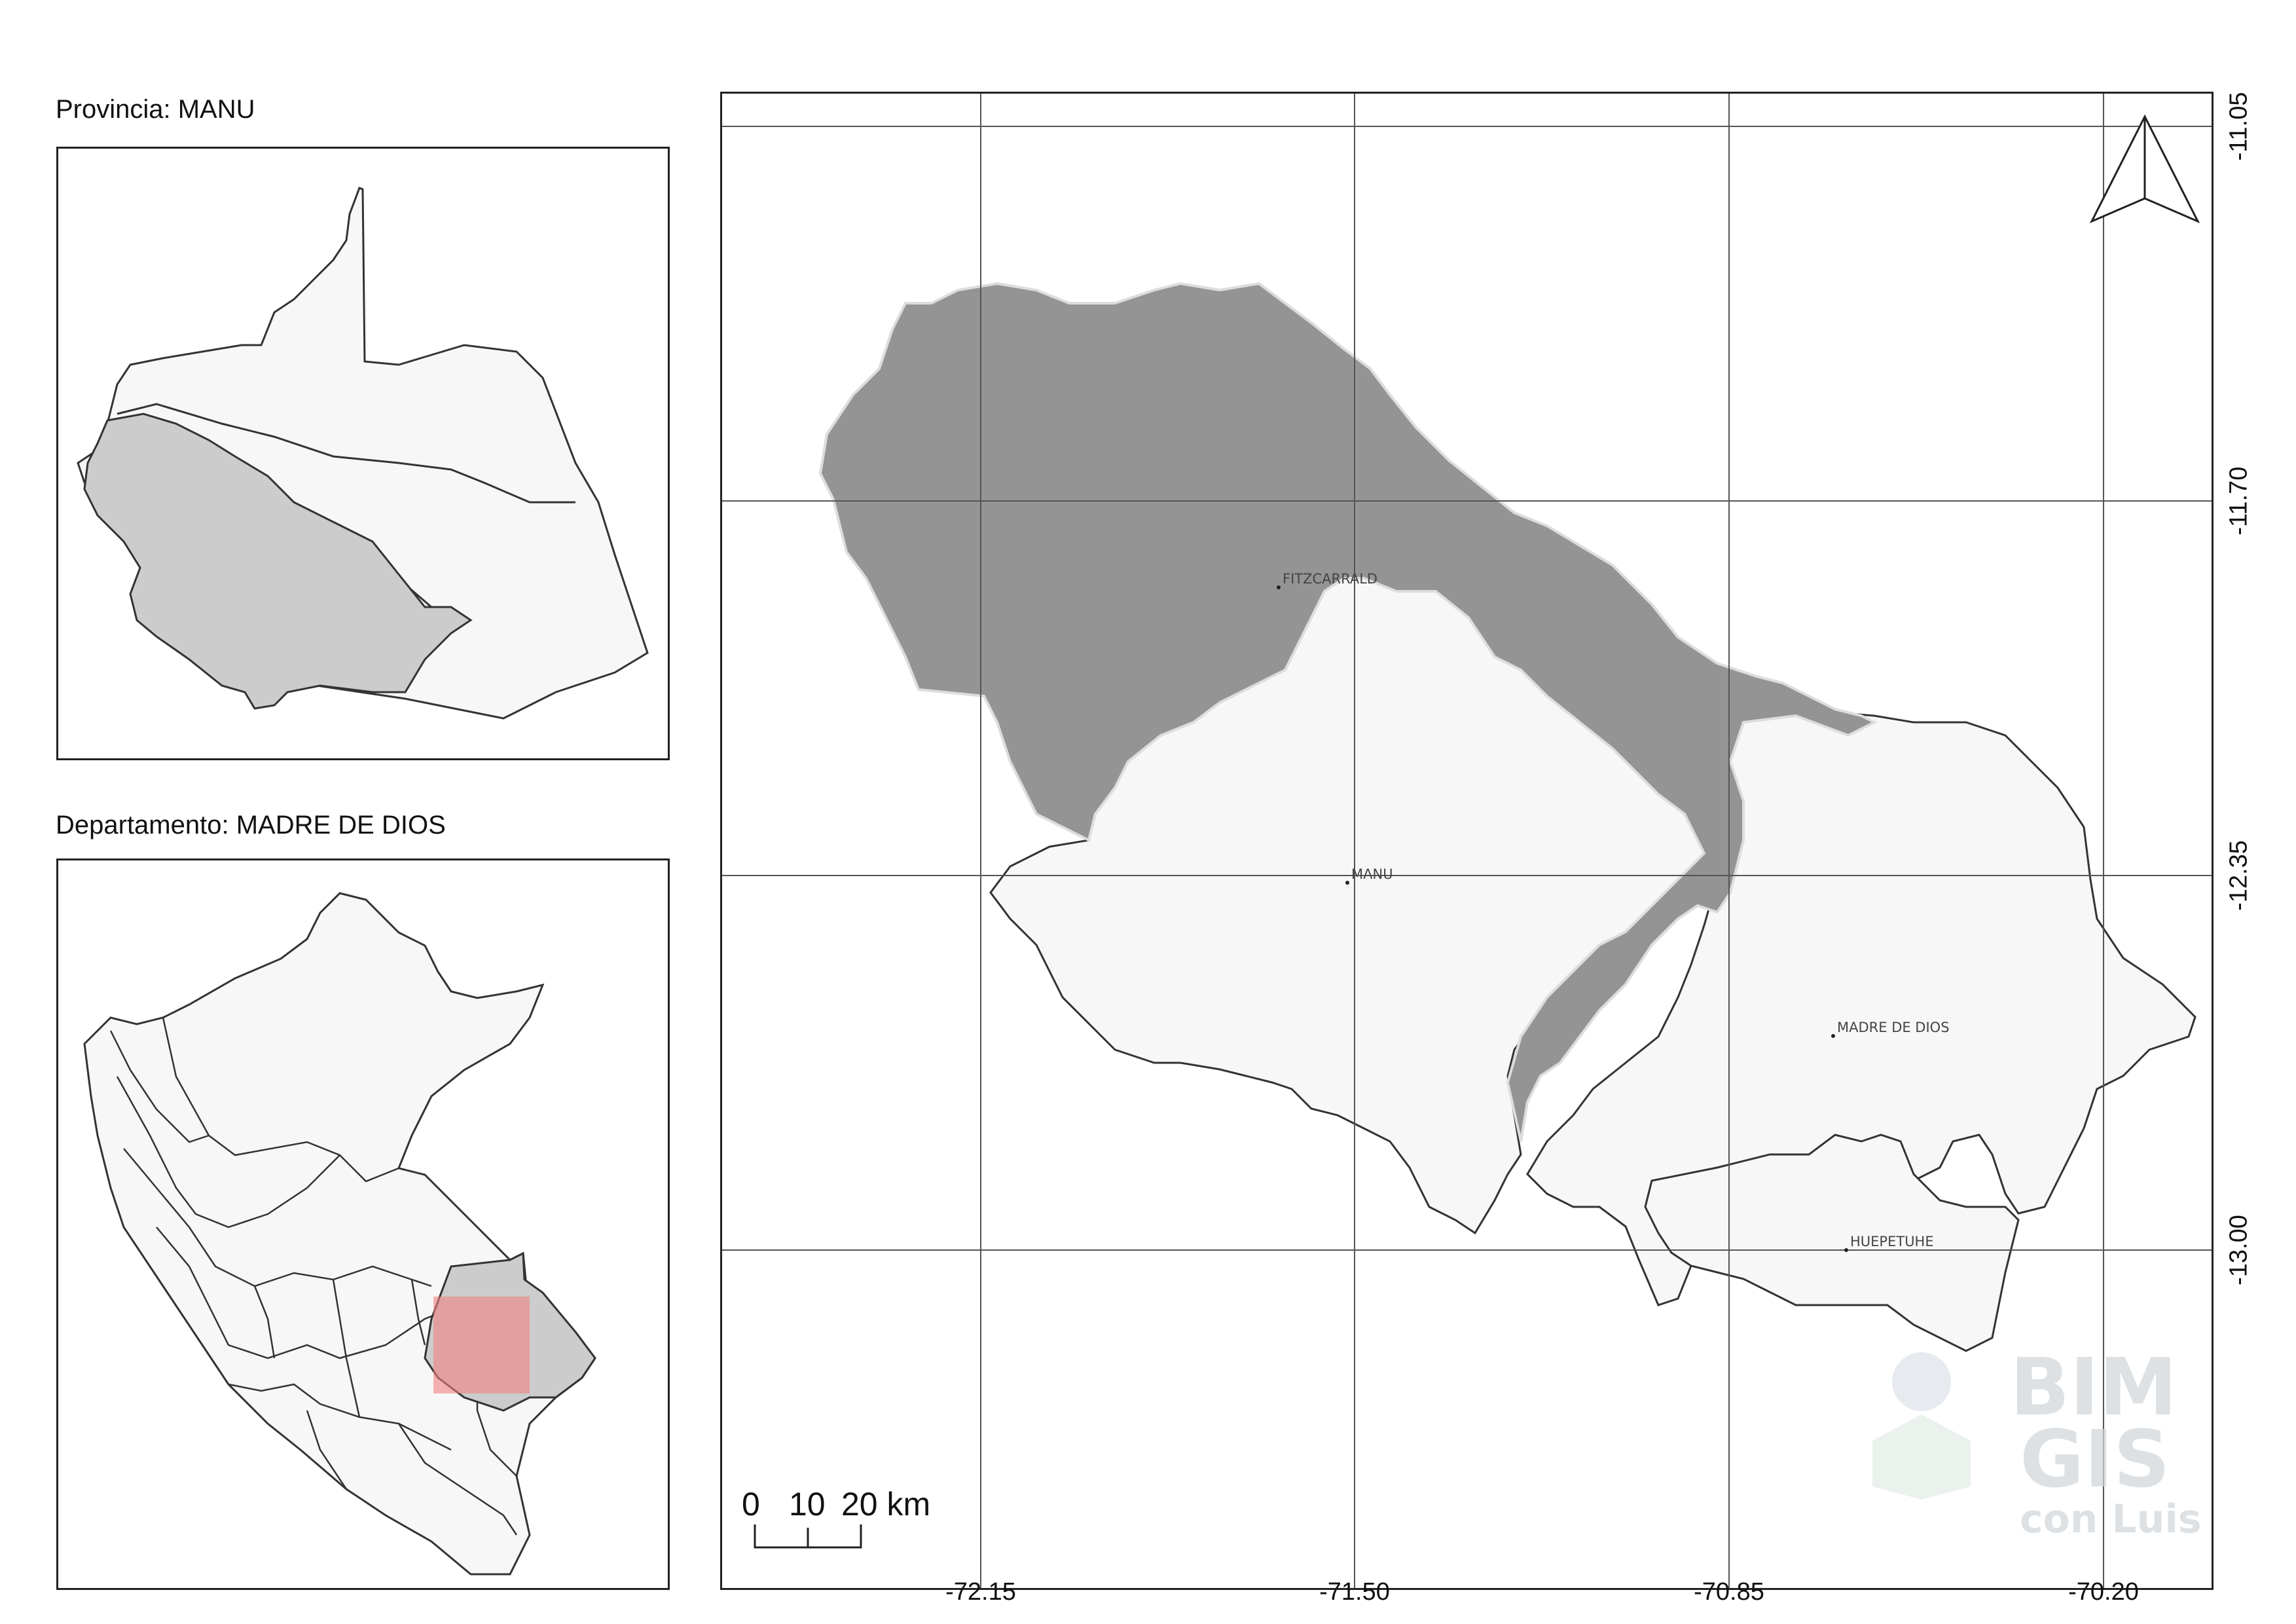  I want to click on map-extent-box, so click(481, 1345).